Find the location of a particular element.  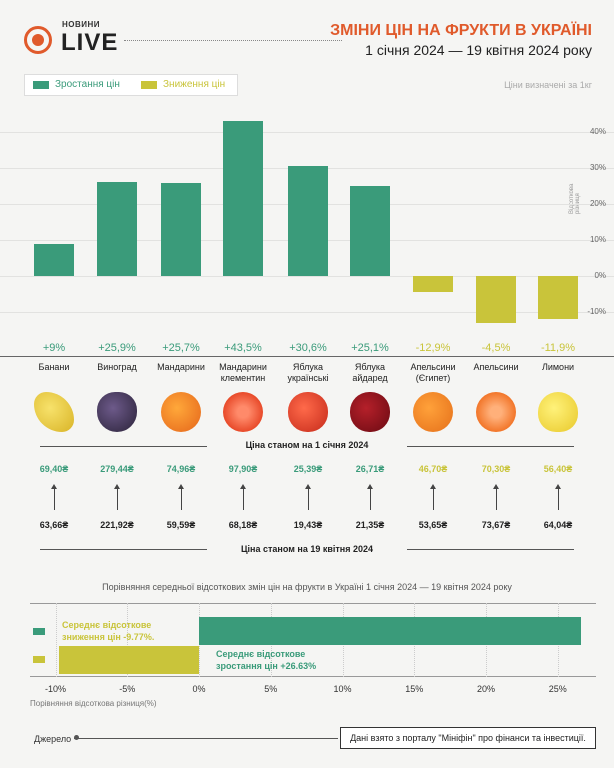

logo-ring-icon is located at coordinates (38, 40).